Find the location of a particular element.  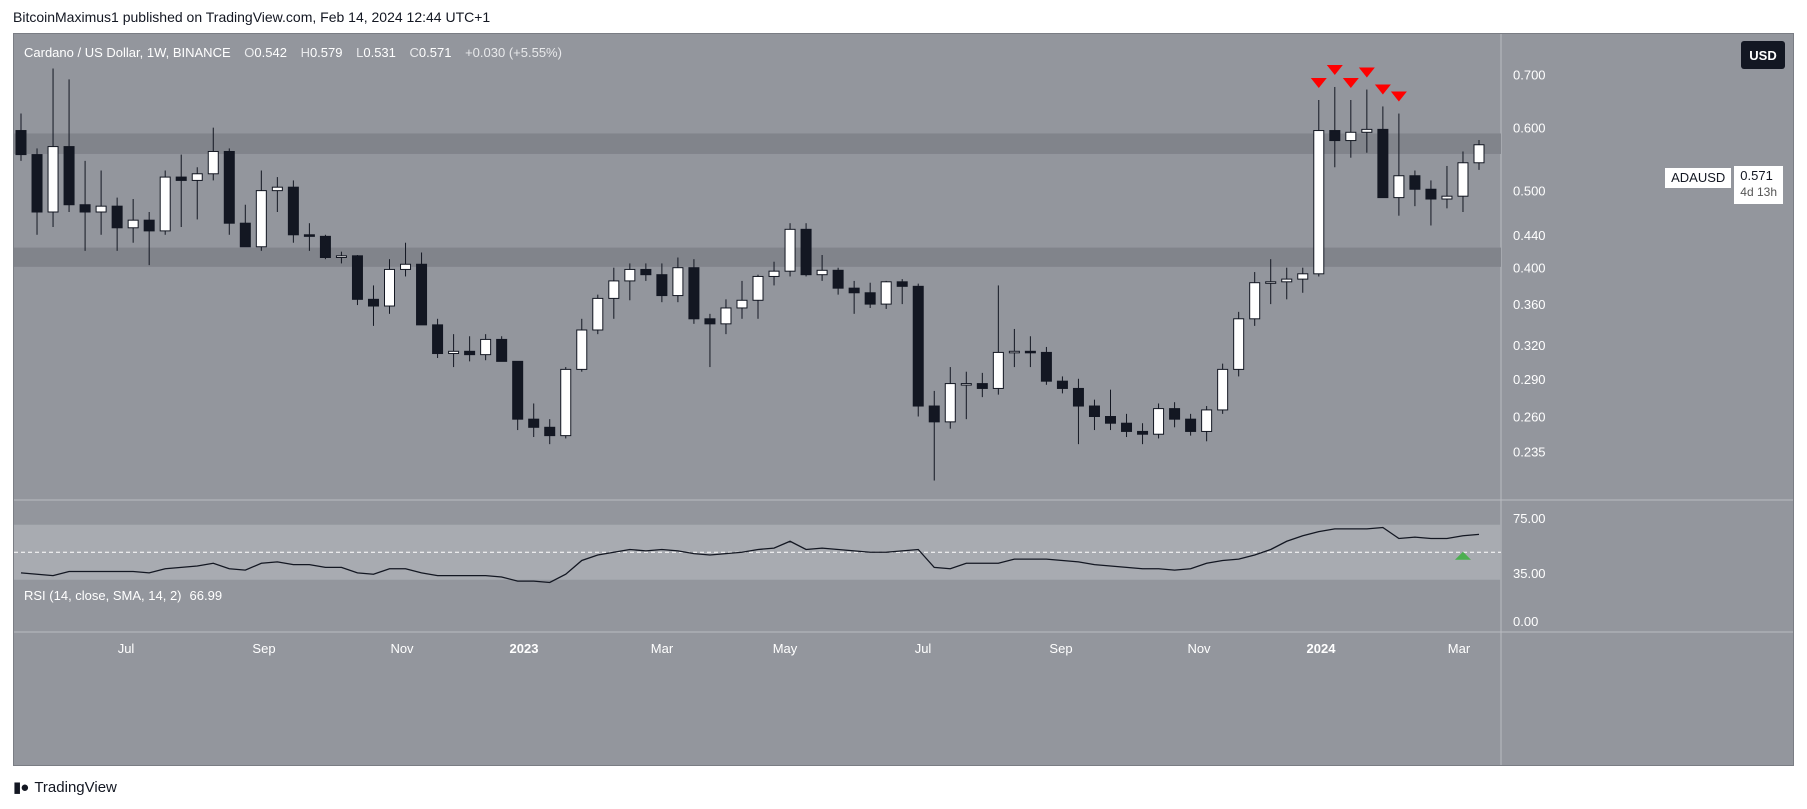

last-price: 0.571 is located at coordinates (1756, 175).